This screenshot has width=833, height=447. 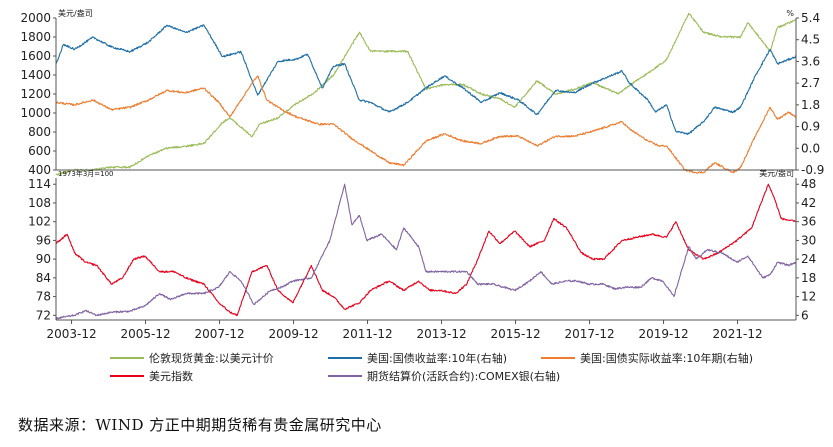 What do you see at coordinates (43, 240) in the screenshot?
I see `left-tick-label: 96` at bounding box center [43, 240].